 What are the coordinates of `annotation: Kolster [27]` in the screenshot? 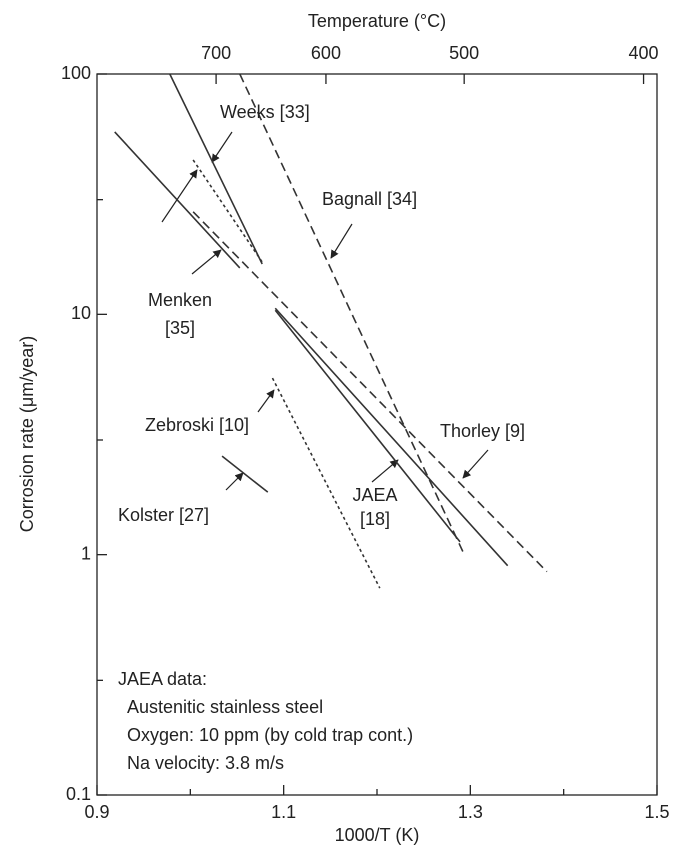 It's located at (163, 515).